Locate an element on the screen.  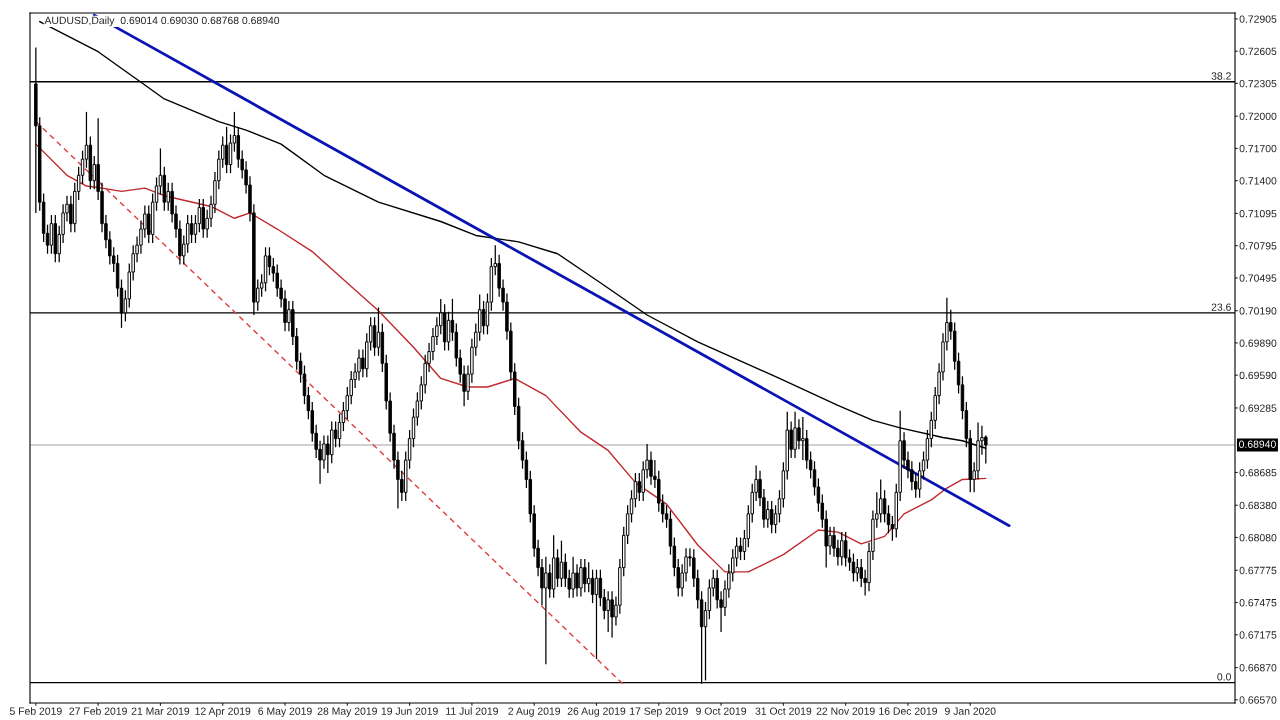
annotation: 0.0 is located at coordinates (1224, 677).